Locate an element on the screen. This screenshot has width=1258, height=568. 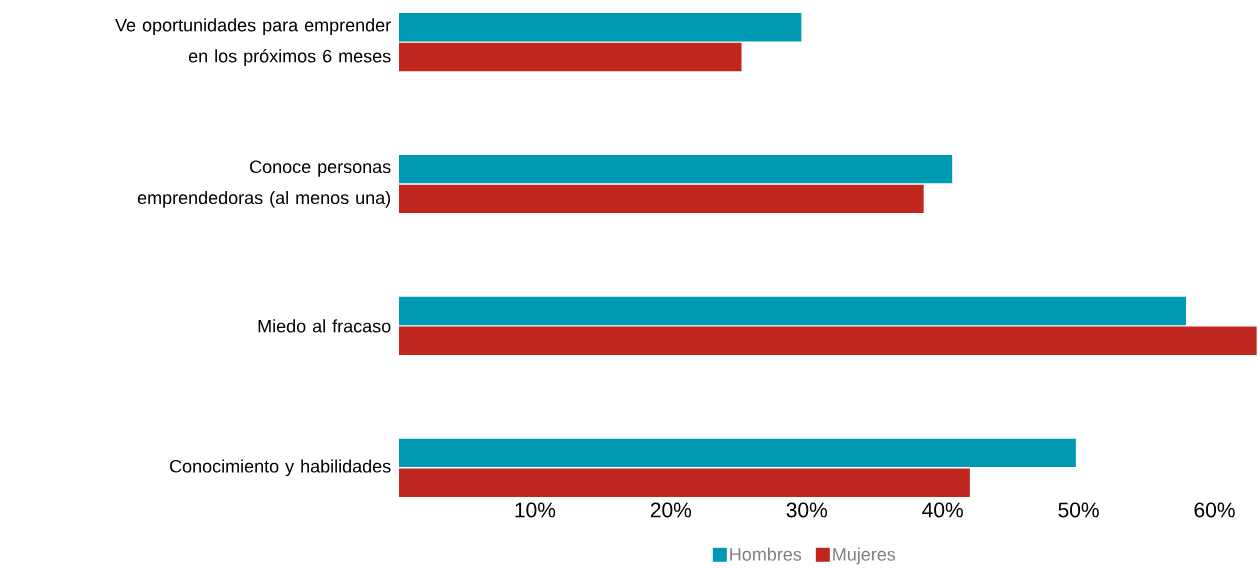
y-tick-label: Conoce personas emprendedoras (al menos una) is located at coordinates (264, 184).